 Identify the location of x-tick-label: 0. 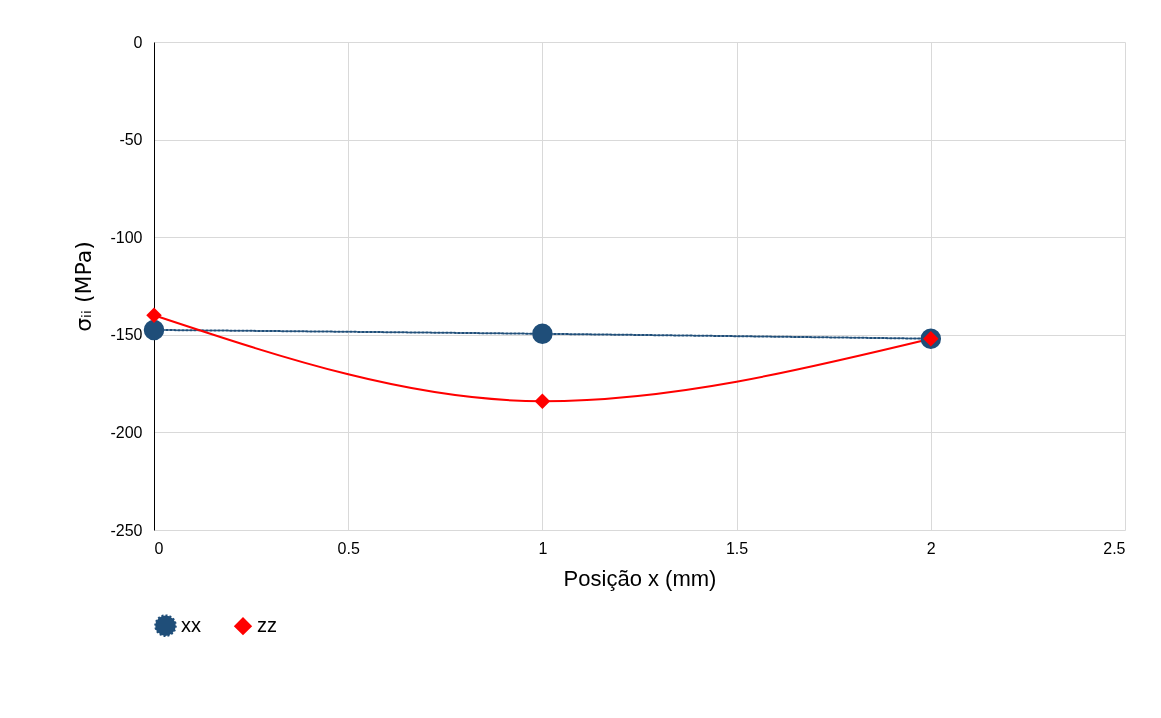
(159, 548).